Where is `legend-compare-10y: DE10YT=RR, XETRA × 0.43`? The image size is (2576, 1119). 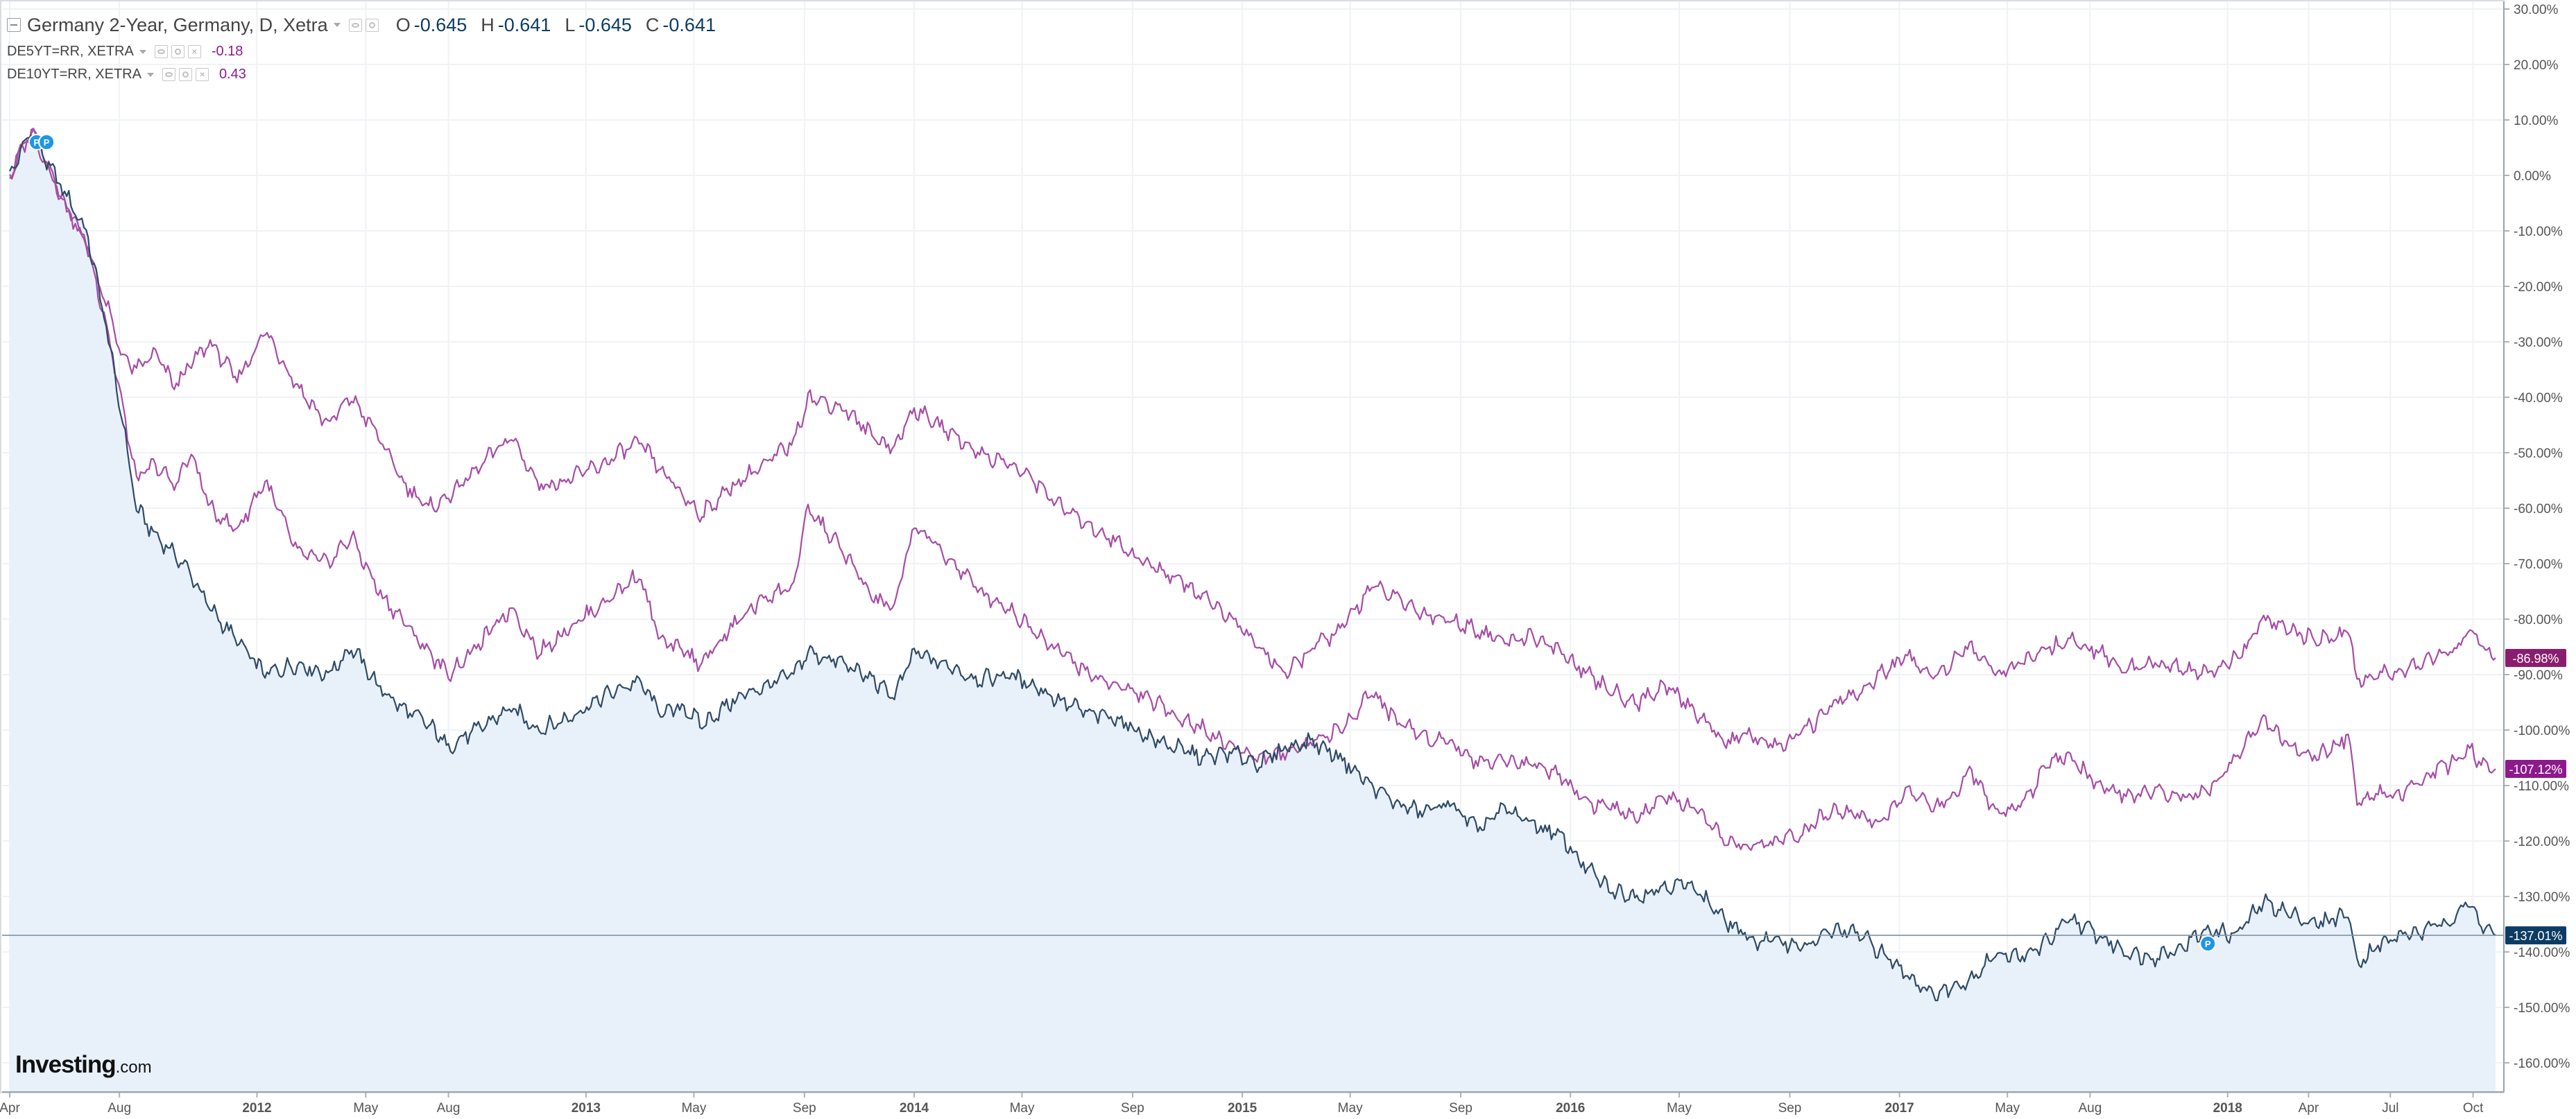 legend-compare-10y: DE10YT=RR, XETRA × 0.43 is located at coordinates (361, 74).